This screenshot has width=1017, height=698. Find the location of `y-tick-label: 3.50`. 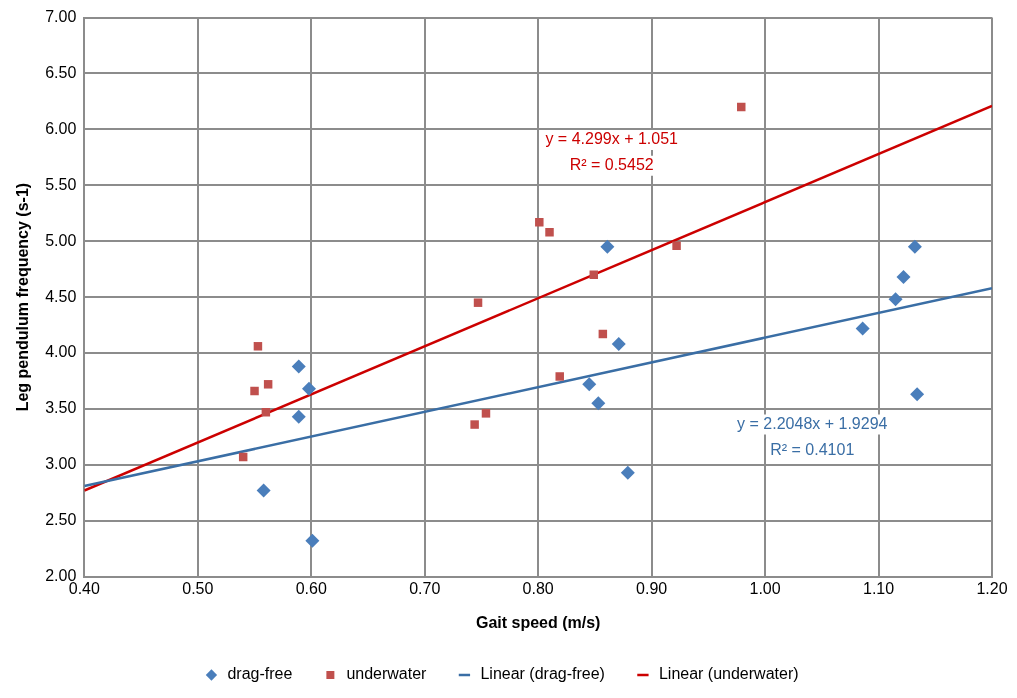

y-tick-label: 3.50 is located at coordinates (61, 408).